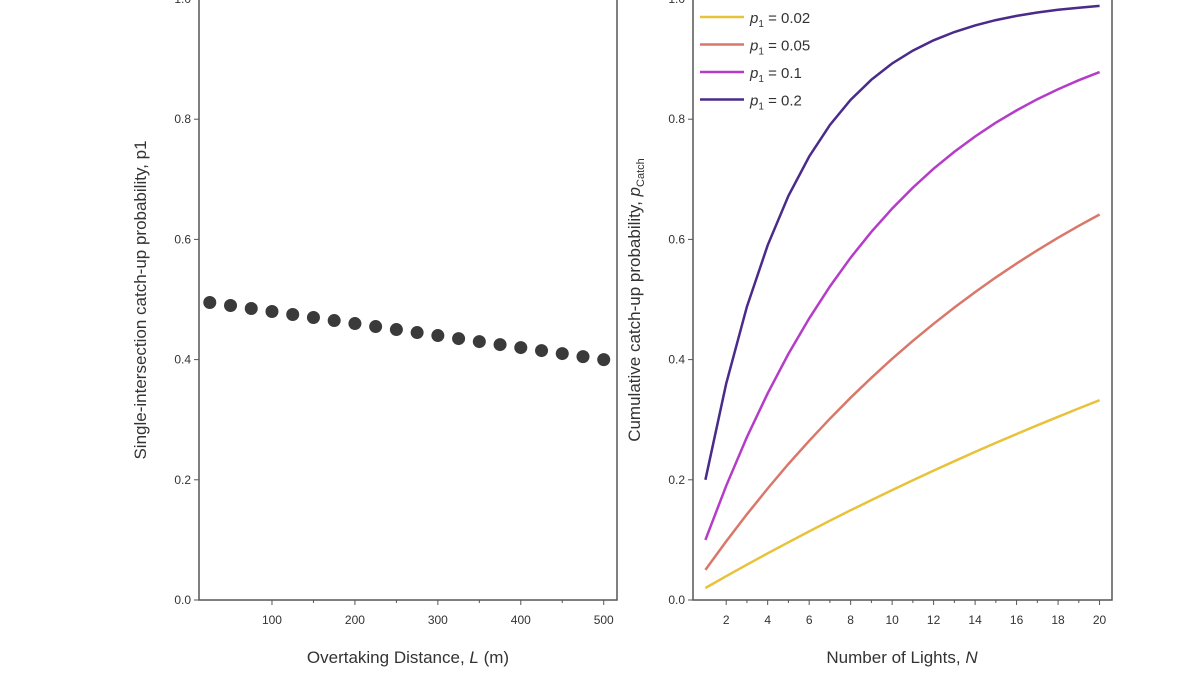 Image resolution: width=1200 pixels, height=675 pixels. Describe the element at coordinates (850, 620) in the screenshot. I see `x-tick-label: 8` at that location.